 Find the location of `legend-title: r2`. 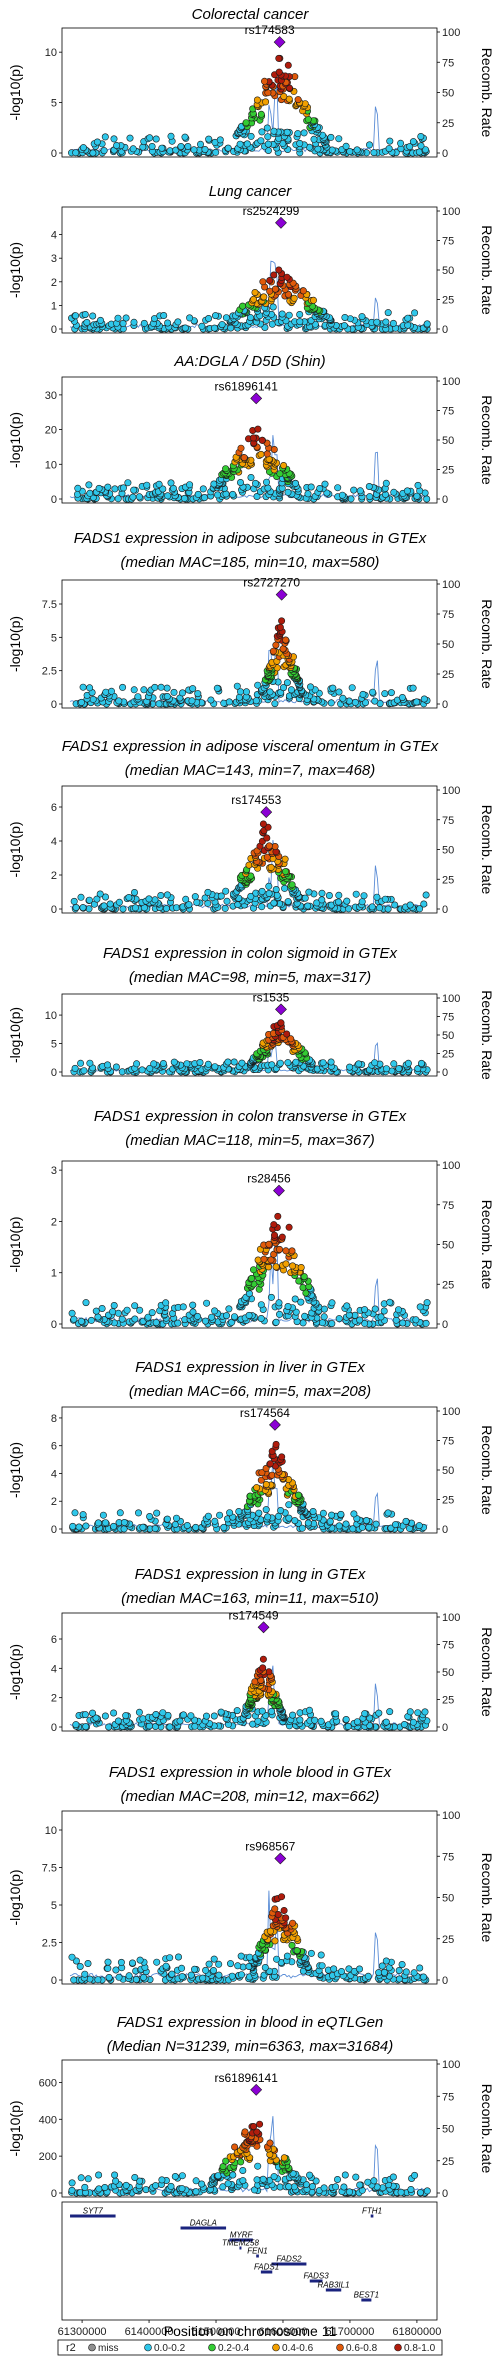

legend-title: r2 is located at coordinates (71, 2348).